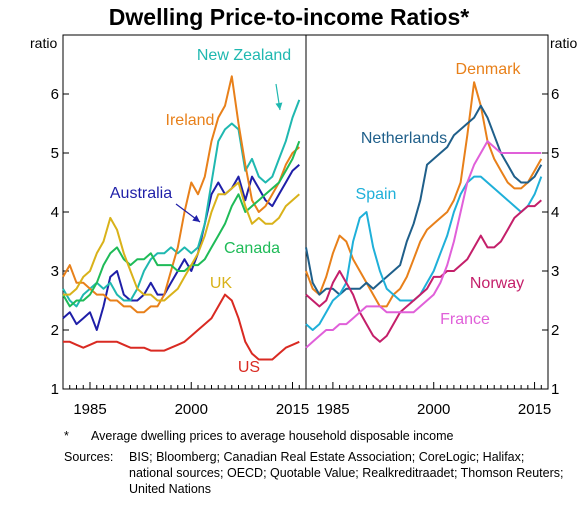  Describe the element at coordinates (181, 327) in the screenshot. I see `series-line-us` at that location.